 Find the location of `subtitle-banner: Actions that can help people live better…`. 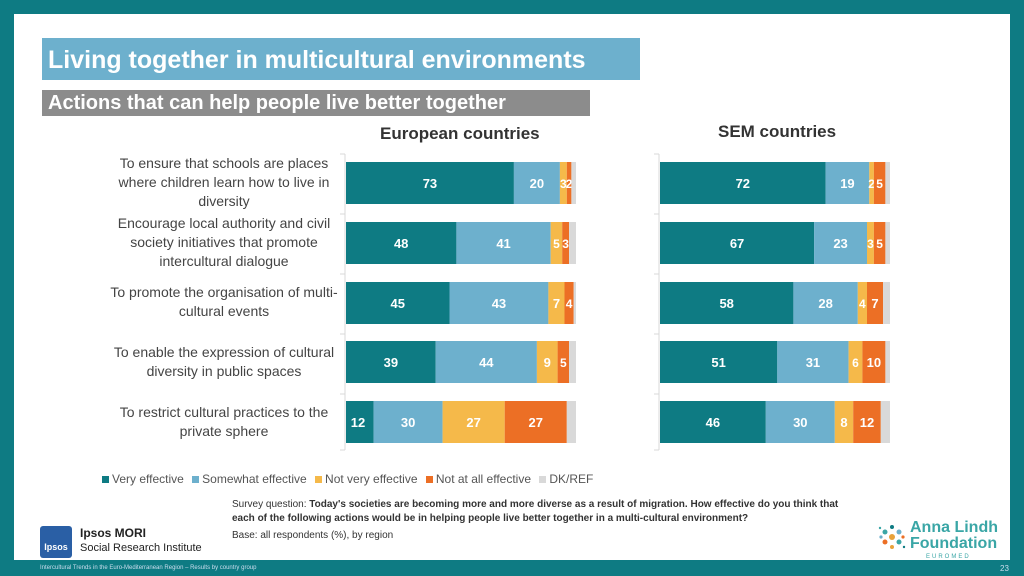

subtitle-banner: Actions that can help people live better… is located at coordinates (316, 103).